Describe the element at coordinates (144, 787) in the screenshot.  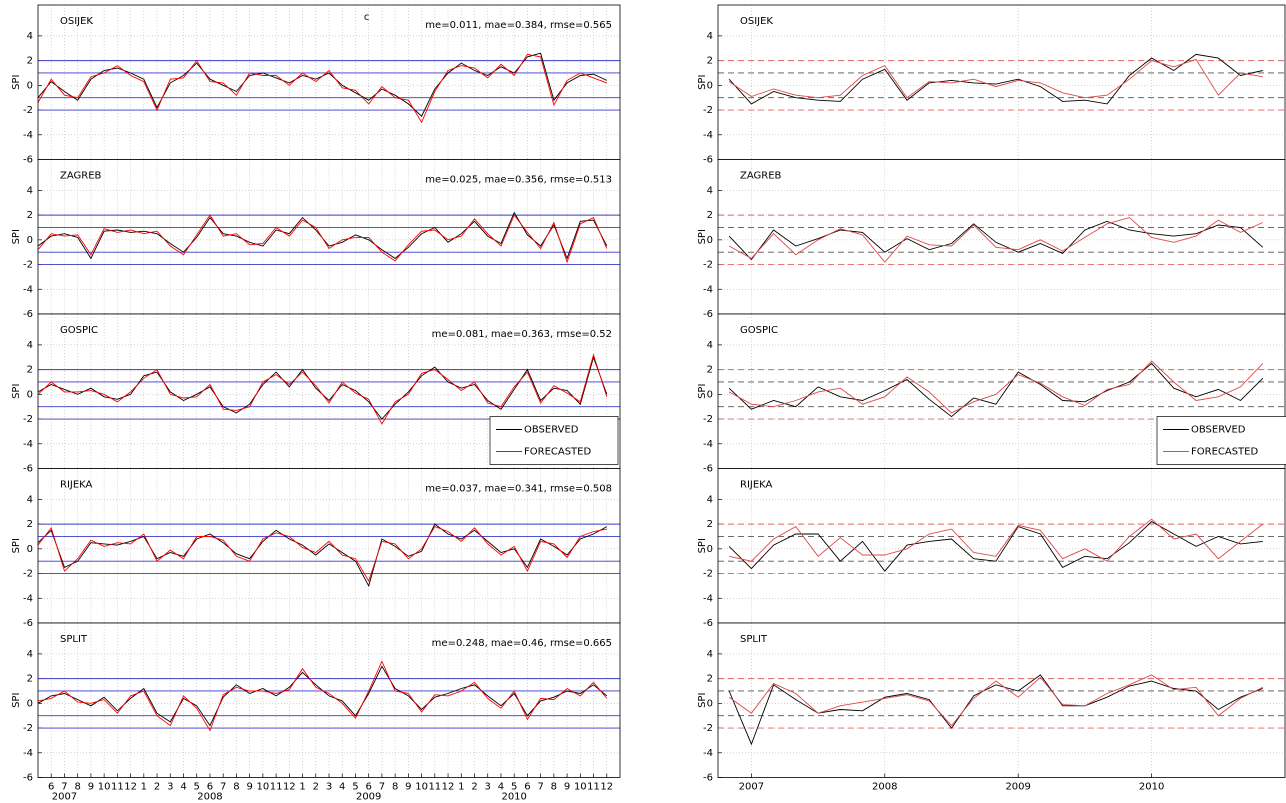
I see `x-tick-label: 1` at that location.